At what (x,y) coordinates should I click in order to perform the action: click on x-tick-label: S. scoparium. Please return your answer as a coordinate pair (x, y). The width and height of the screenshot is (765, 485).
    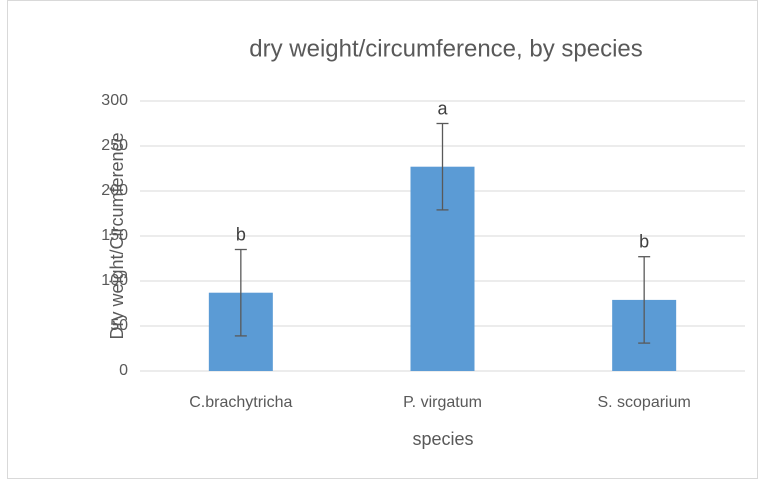
    Looking at the image, I should click on (643, 402).